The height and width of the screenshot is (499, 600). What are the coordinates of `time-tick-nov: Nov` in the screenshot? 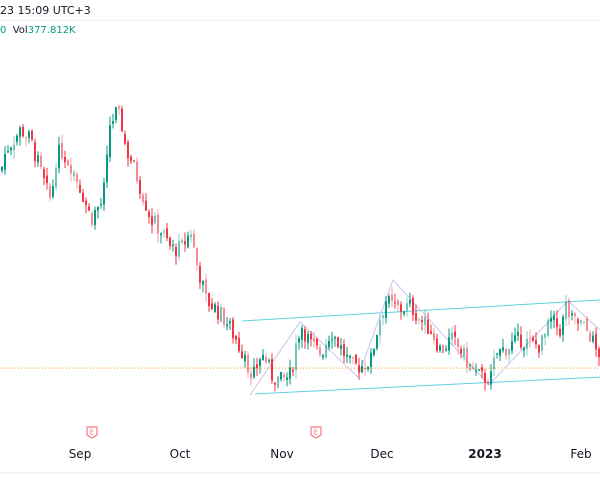 It's located at (282, 454).